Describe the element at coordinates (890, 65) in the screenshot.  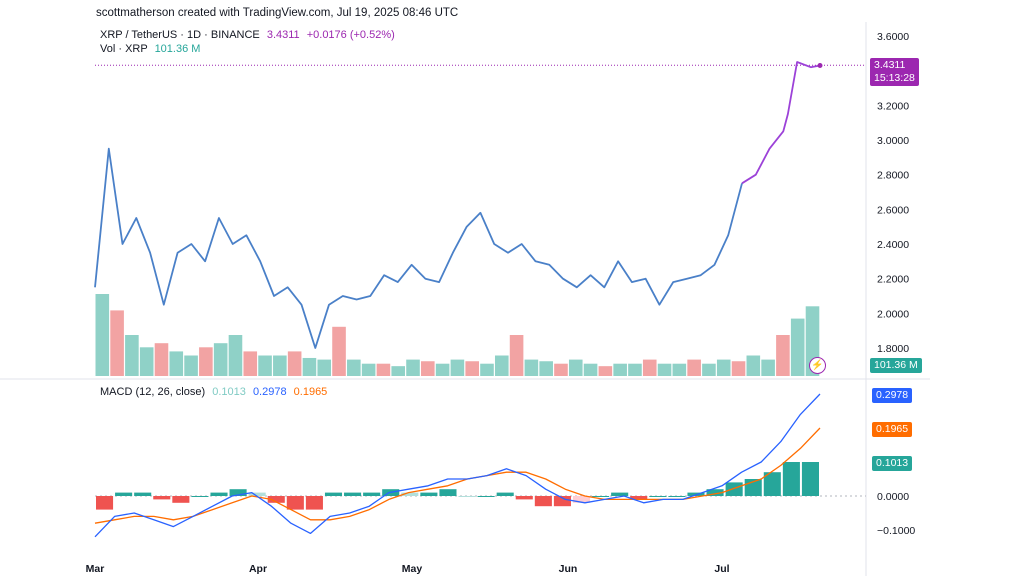
I see `price-tag-value: 3.4311` at that location.